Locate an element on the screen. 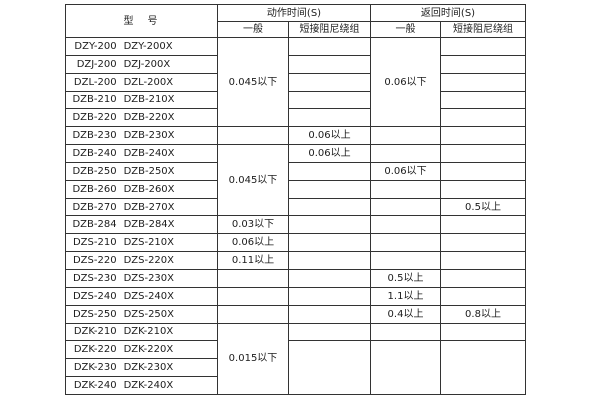  model-pair: DZB-210 DZB-210X is located at coordinates (142, 100).